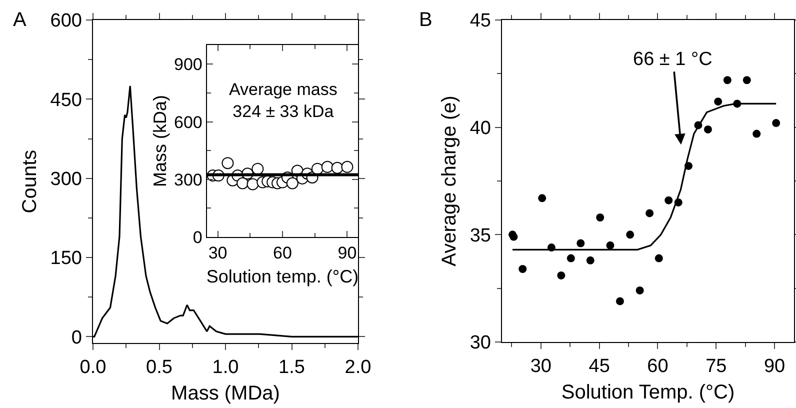 The image size is (796, 408). I want to click on x-tick-label: 45, so click(599, 366).